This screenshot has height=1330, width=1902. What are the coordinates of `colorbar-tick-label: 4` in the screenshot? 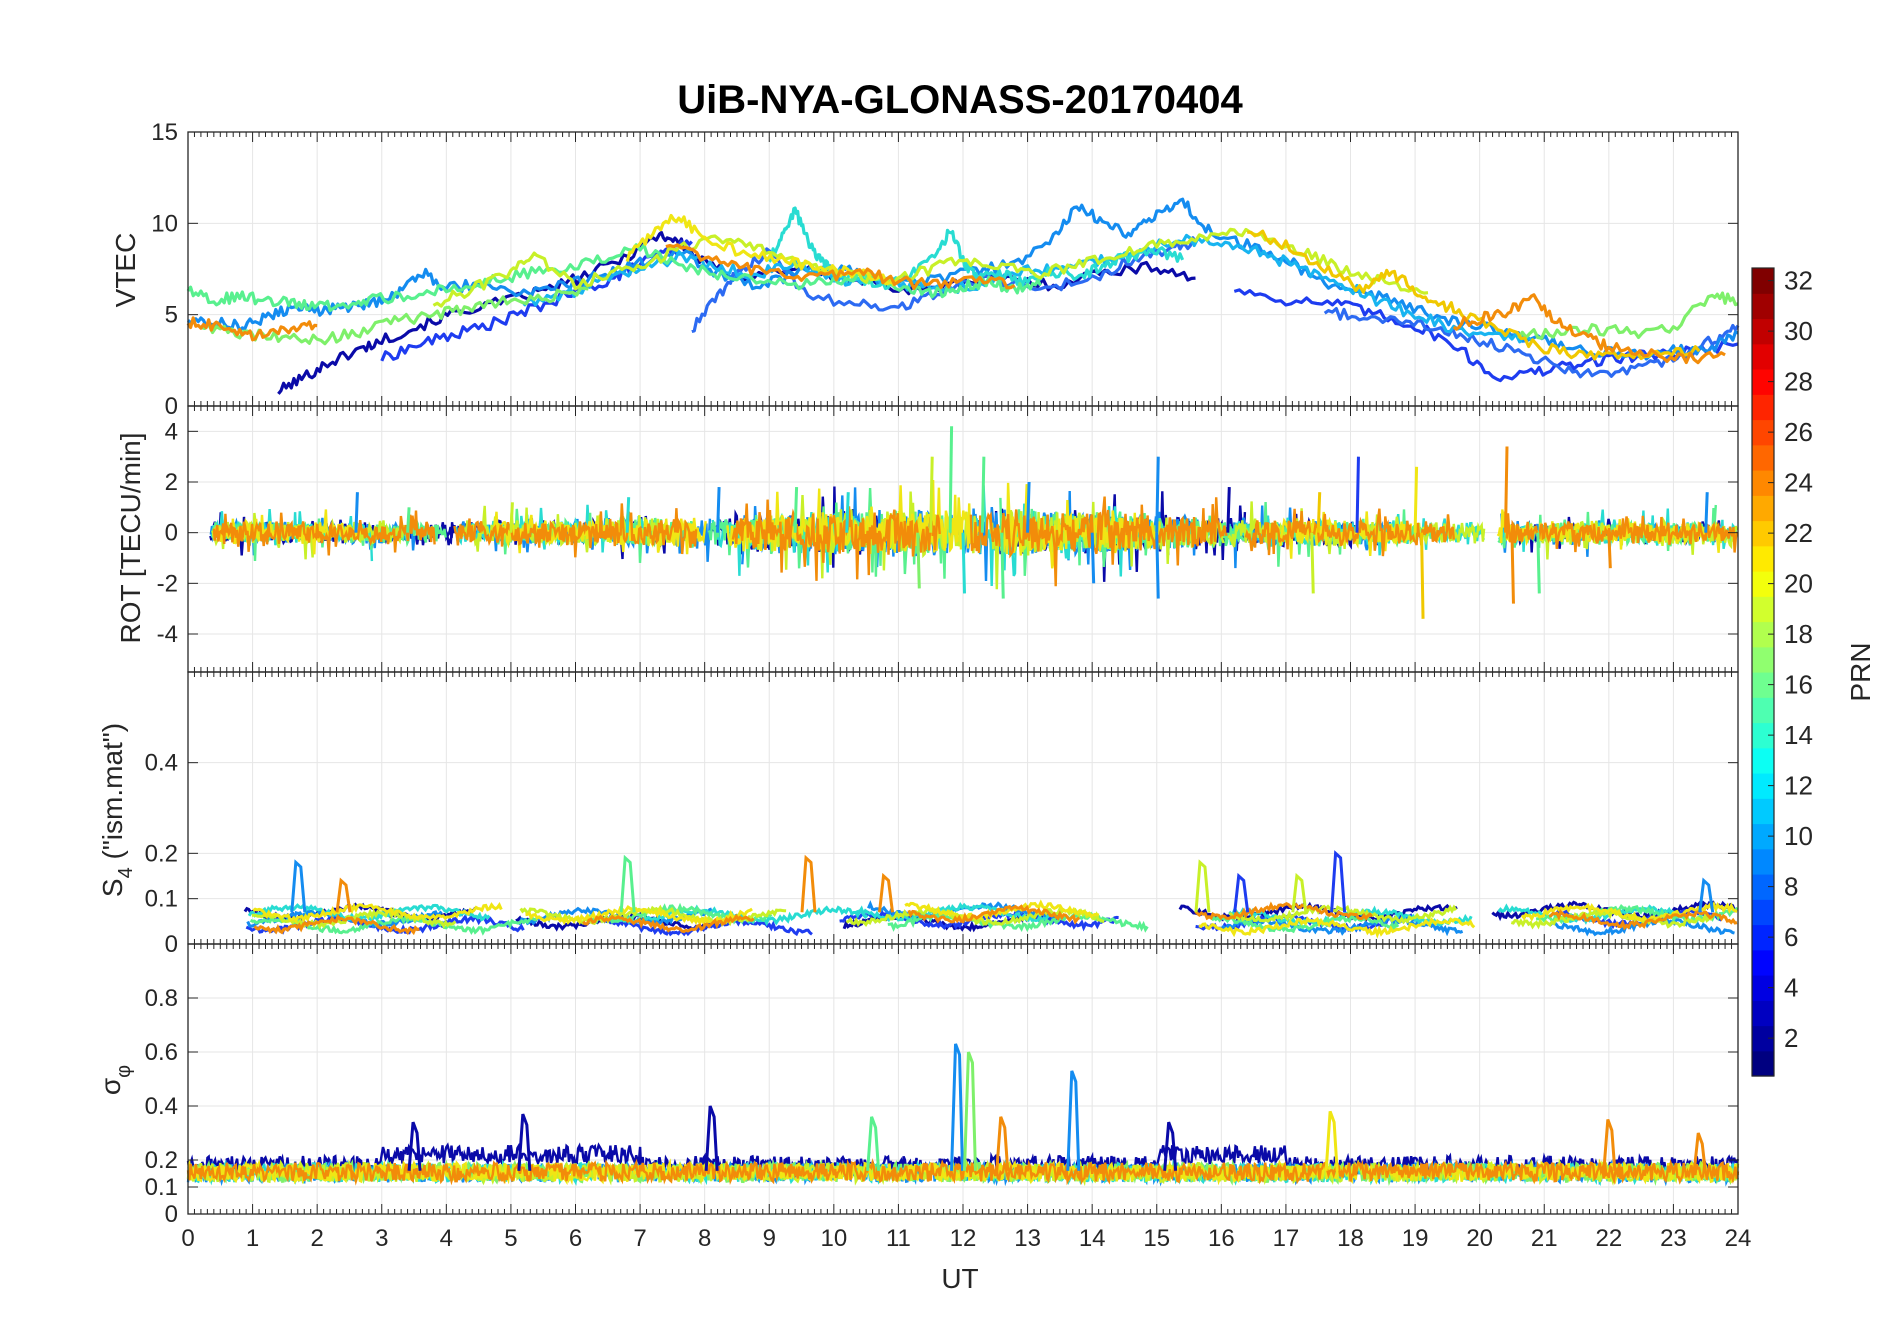 It's located at (1791, 988).